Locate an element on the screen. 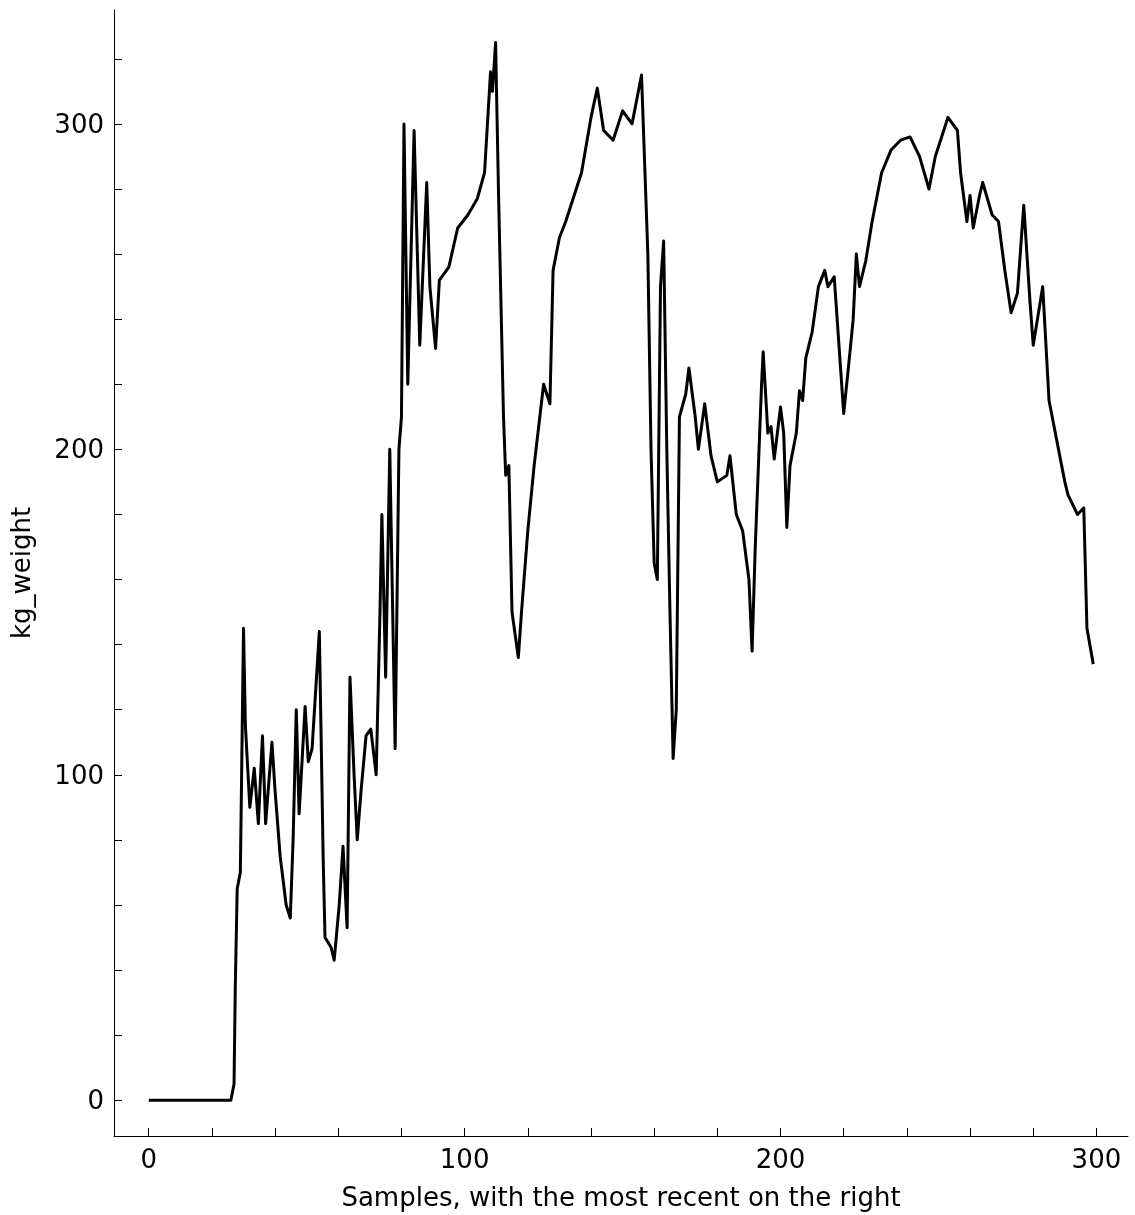 This screenshot has width=1135, height=1215. x-tick-label: 300 is located at coordinates (1096, 1159).